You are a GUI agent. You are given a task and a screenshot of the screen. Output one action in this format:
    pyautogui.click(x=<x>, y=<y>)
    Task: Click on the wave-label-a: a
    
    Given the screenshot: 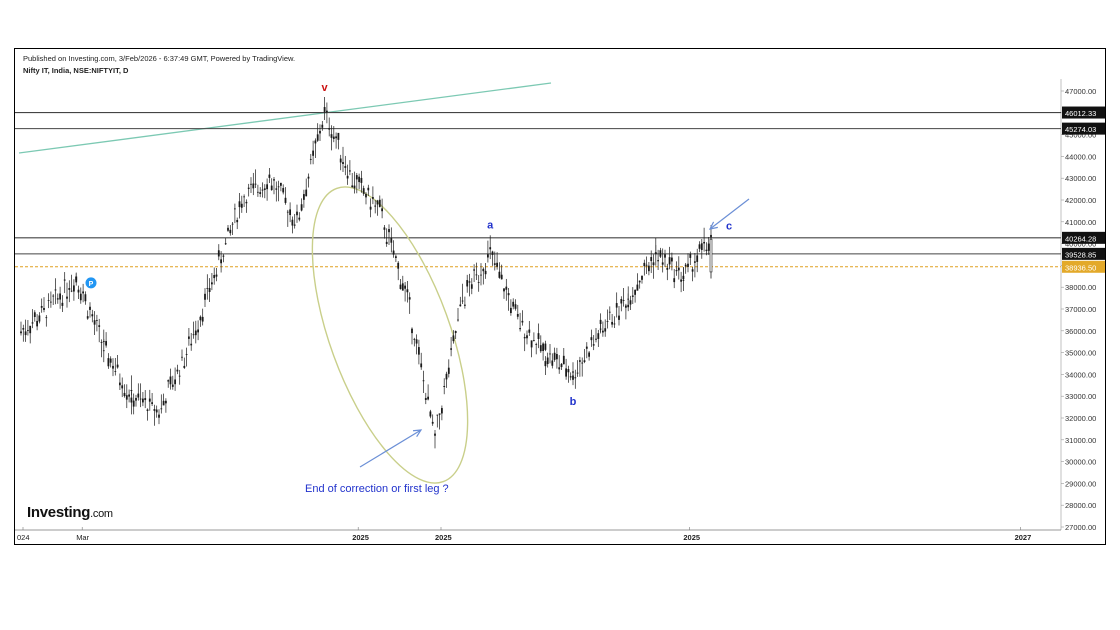 What is the action you would take?
    pyautogui.click(x=490, y=225)
    